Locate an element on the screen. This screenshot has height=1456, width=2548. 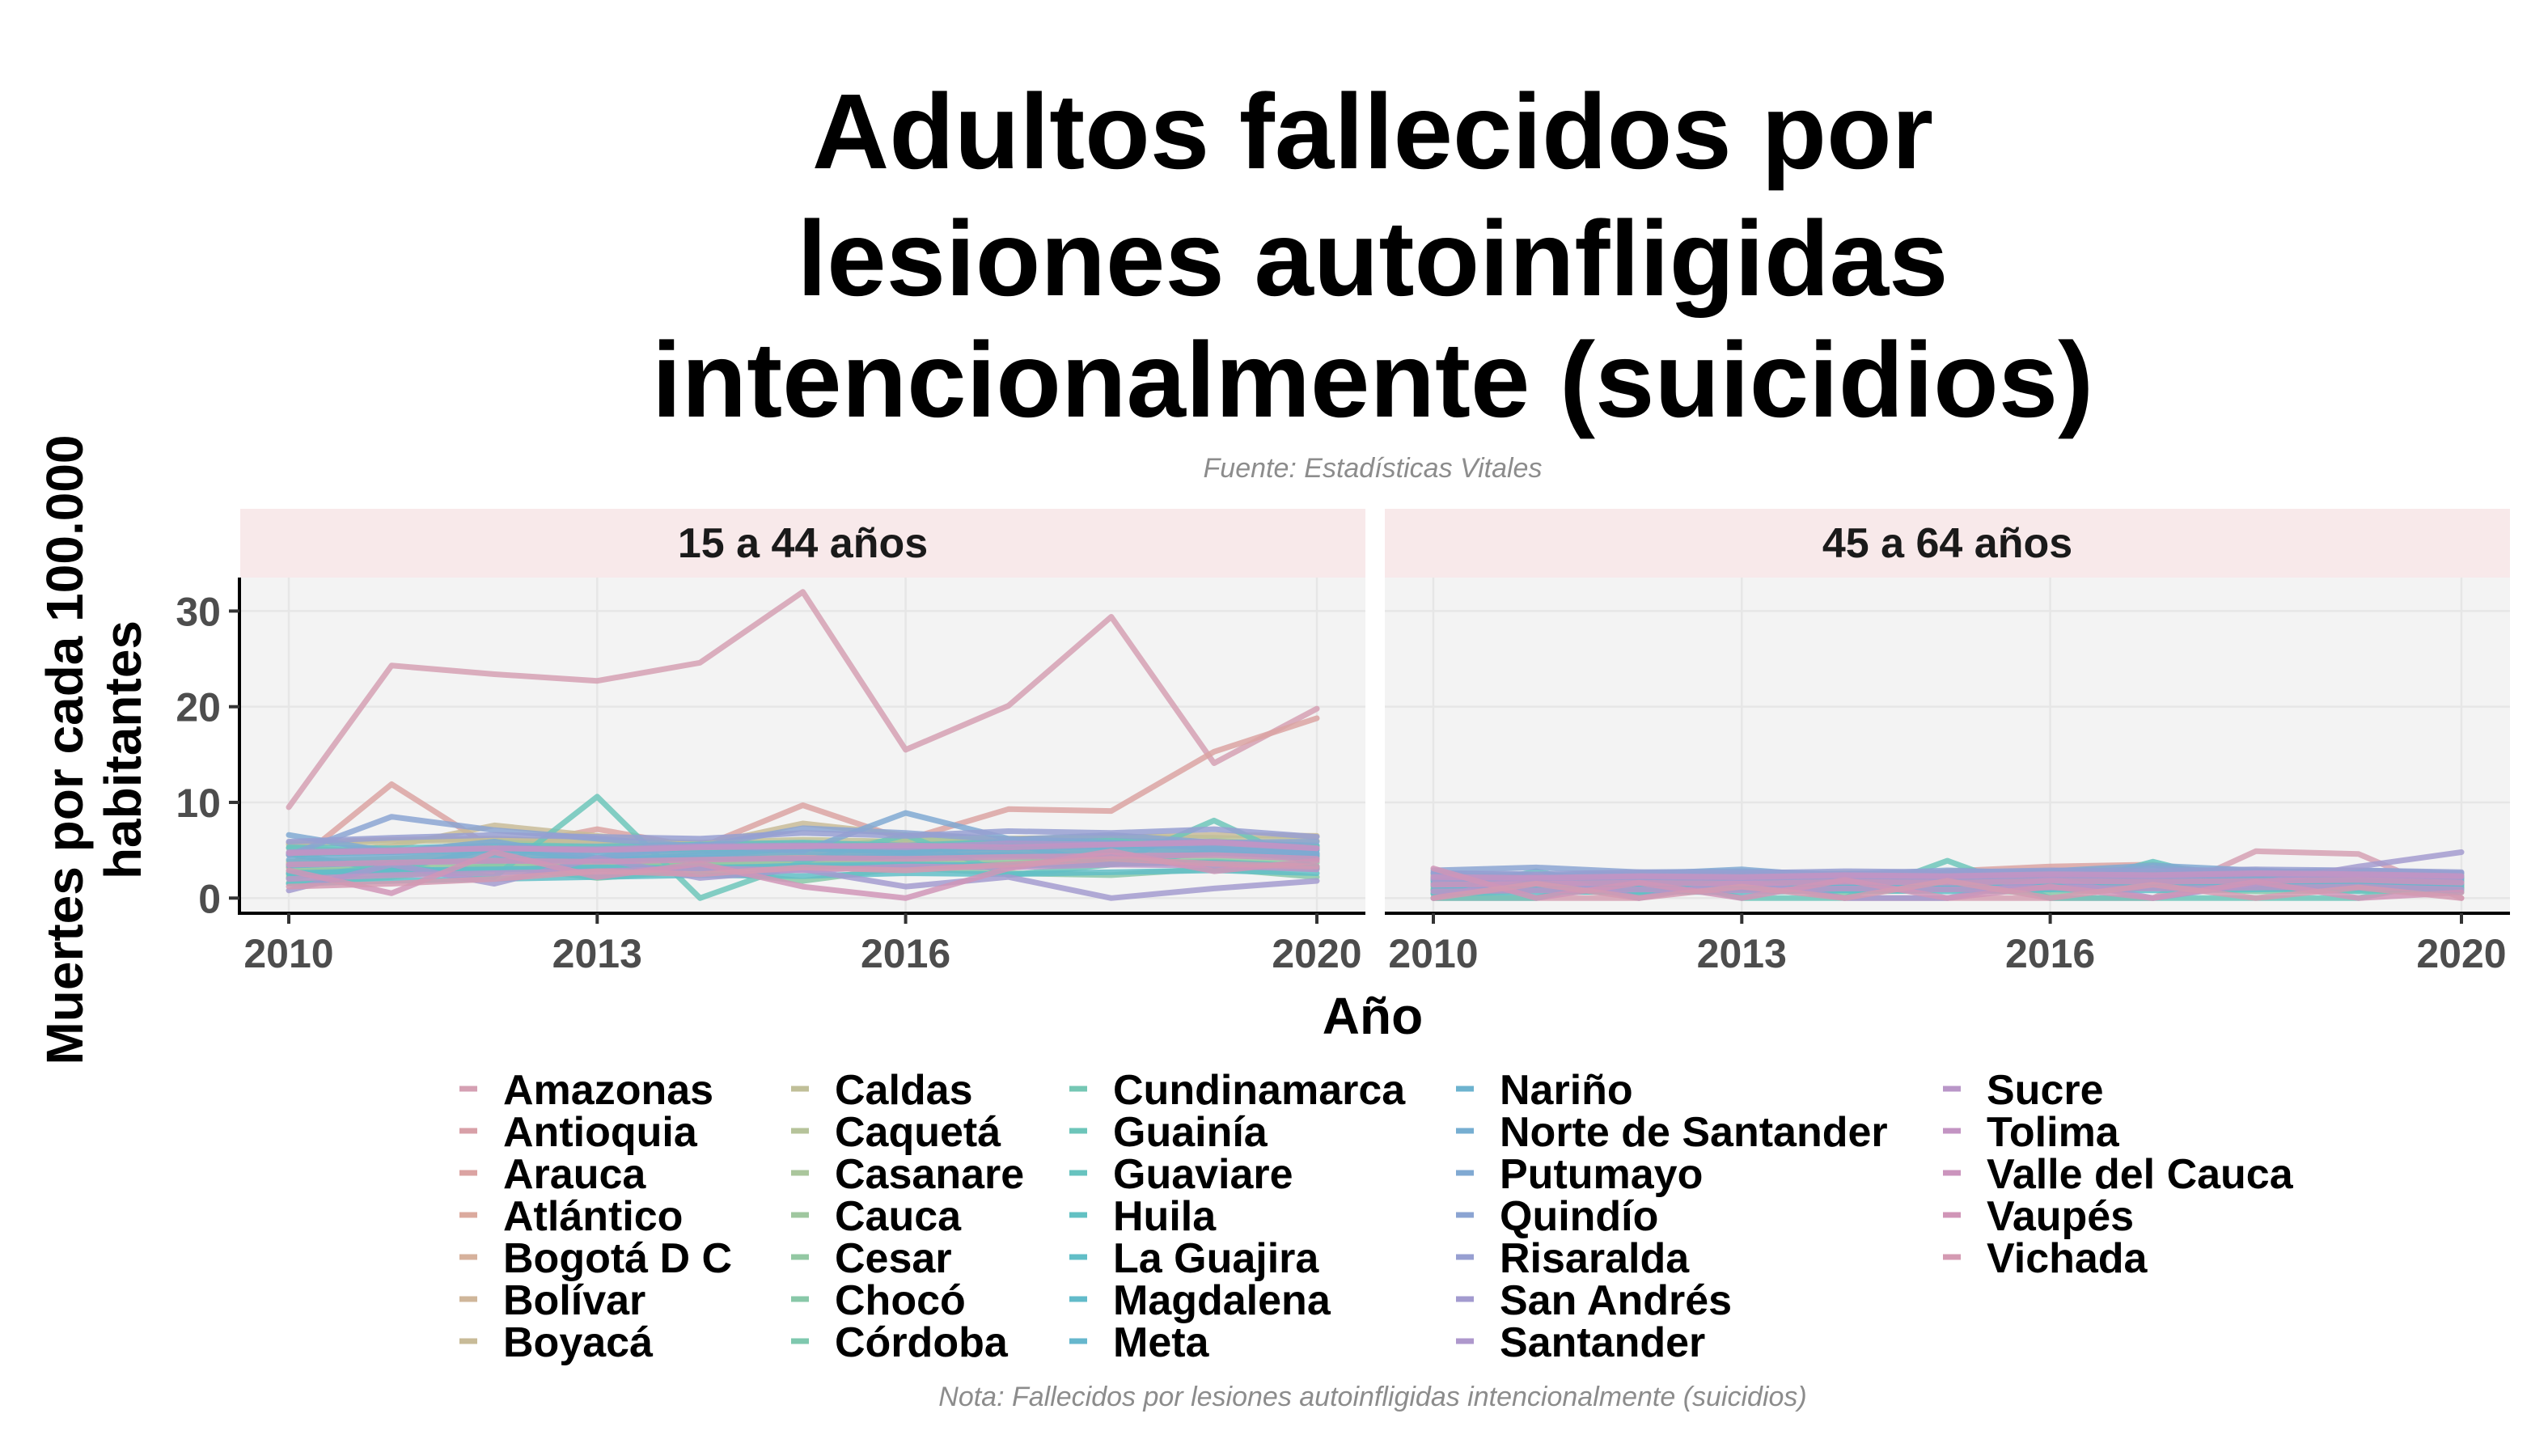
legend-item: Santander is located at coordinates (1580, 1342).